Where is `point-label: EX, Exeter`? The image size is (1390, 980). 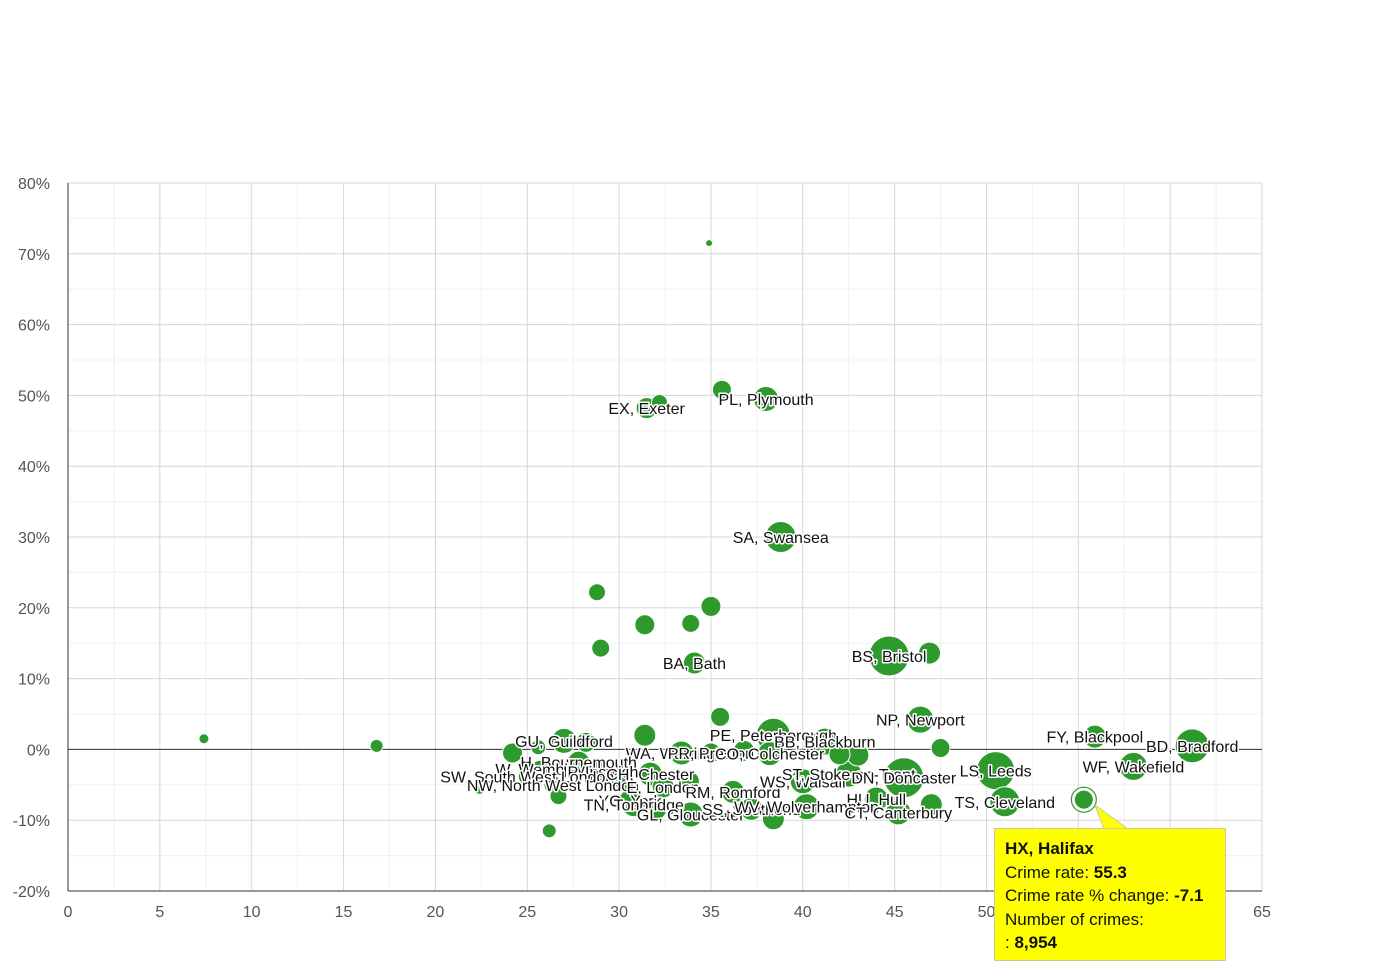
point-label: EX, Exeter is located at coordinates (646, 409).